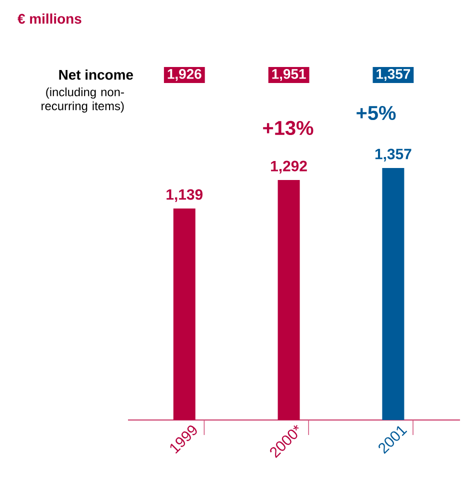  What do you see at coordinates (376, 113) in the screenshot?
I see `text: +5%` at bounding box center [376, 113].